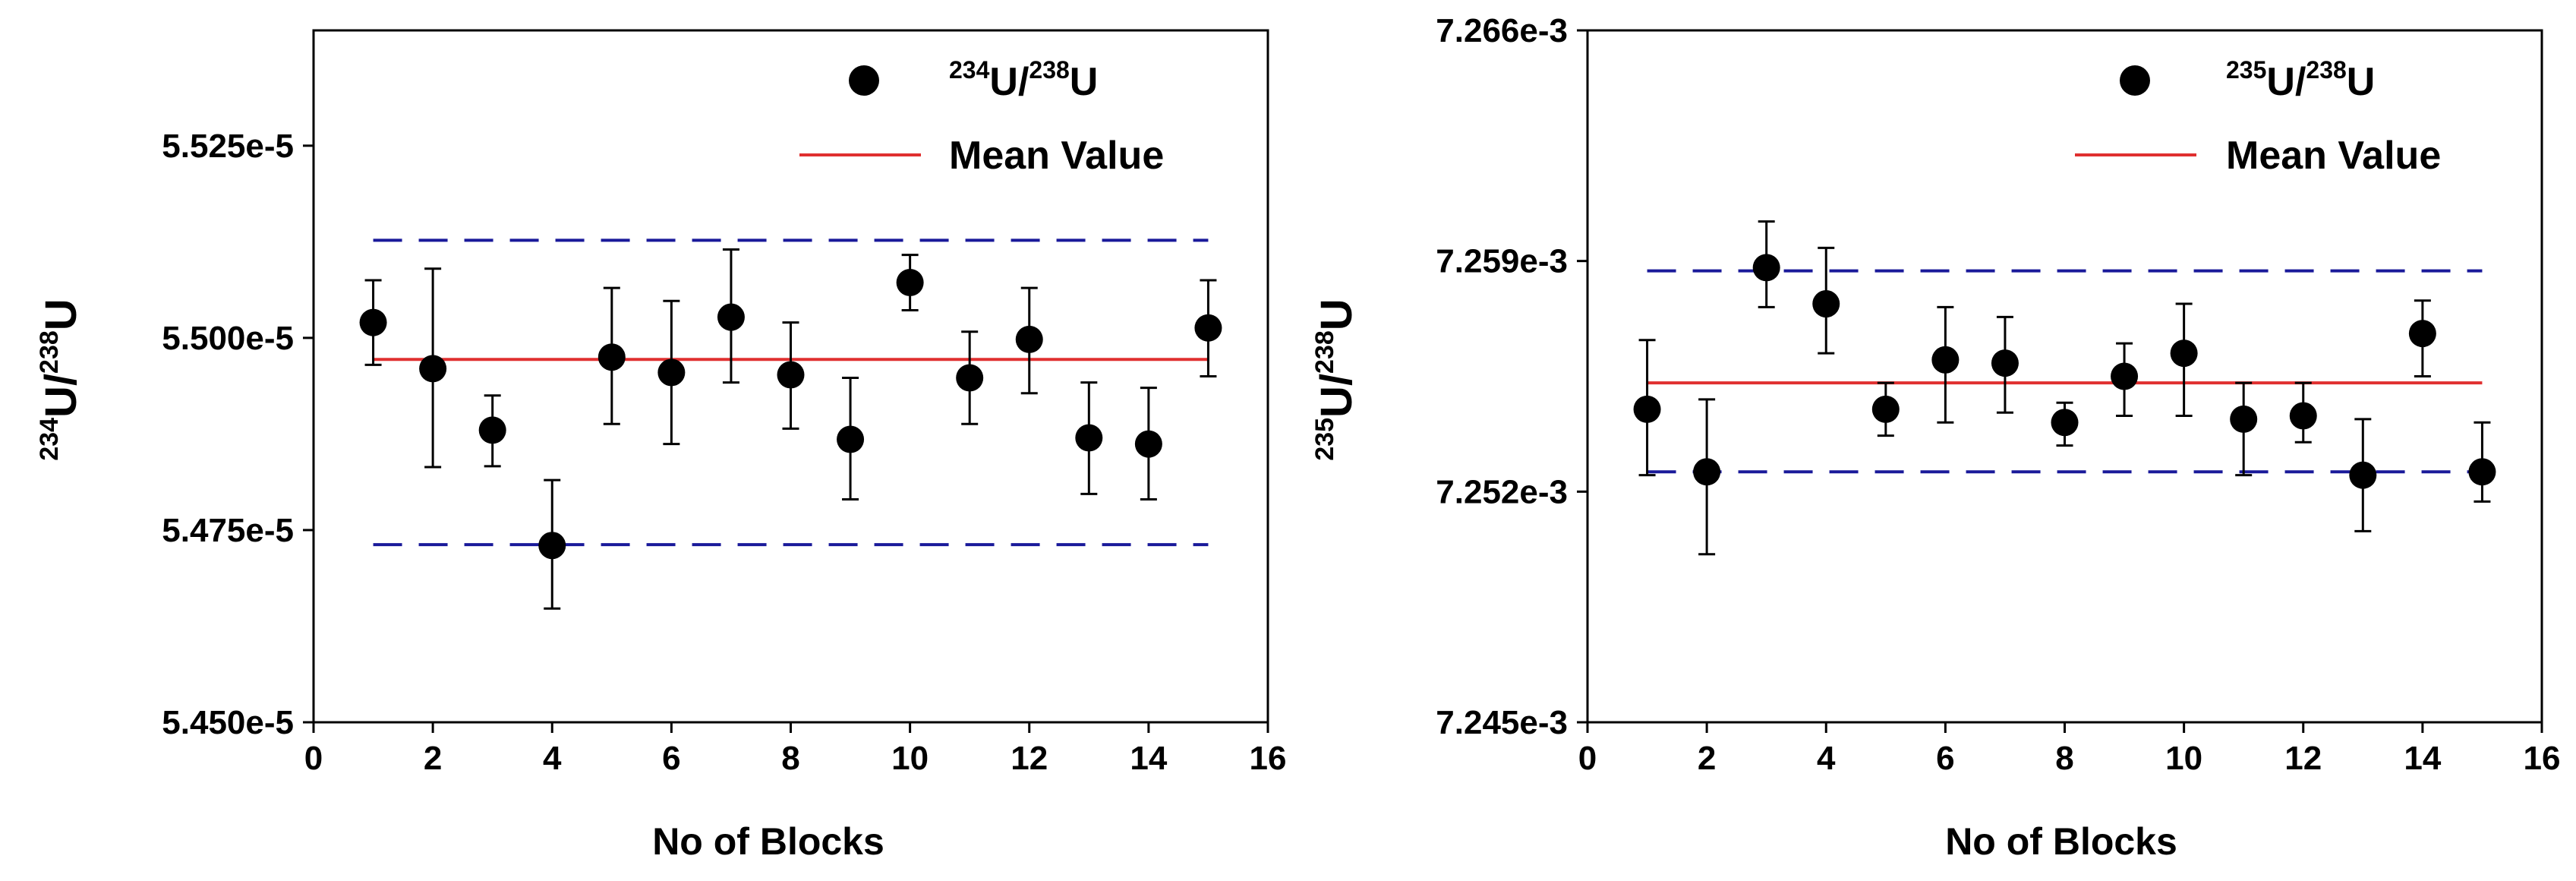 The width and height of the screenshot is (2576, 881). I want to click on x-tick-label-right-7: 14, so click(2422, 758).